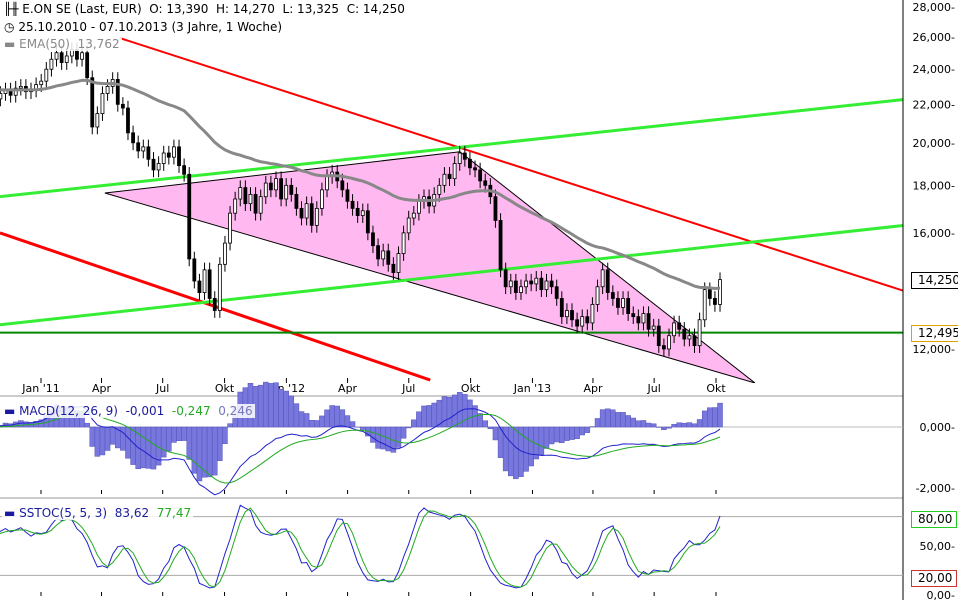 This screenshot has width=958, height=600. Describe the element at coordinates (471, 388) in the screenshot. I see `x-tick-label: Okt` at that location.